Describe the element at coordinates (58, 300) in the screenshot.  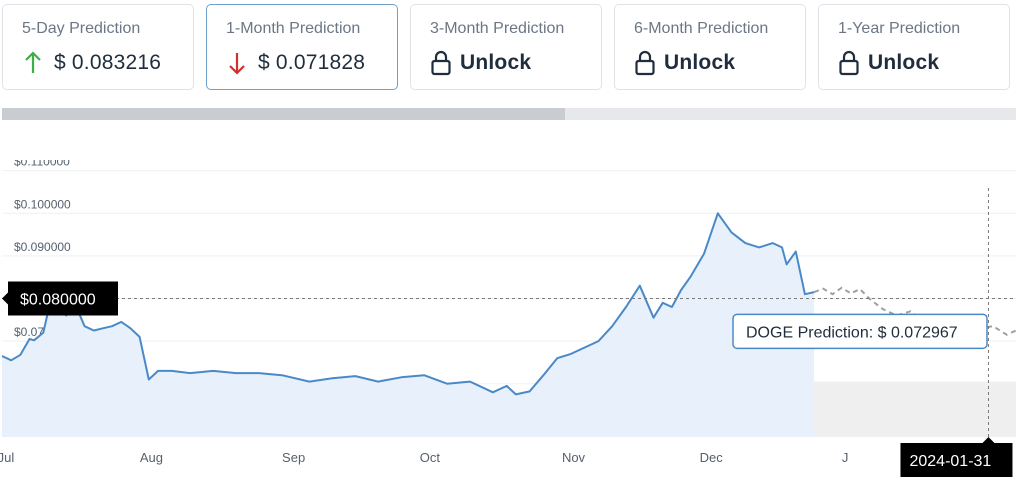
I see `crosshair-value-label: $0.080000` at that location.